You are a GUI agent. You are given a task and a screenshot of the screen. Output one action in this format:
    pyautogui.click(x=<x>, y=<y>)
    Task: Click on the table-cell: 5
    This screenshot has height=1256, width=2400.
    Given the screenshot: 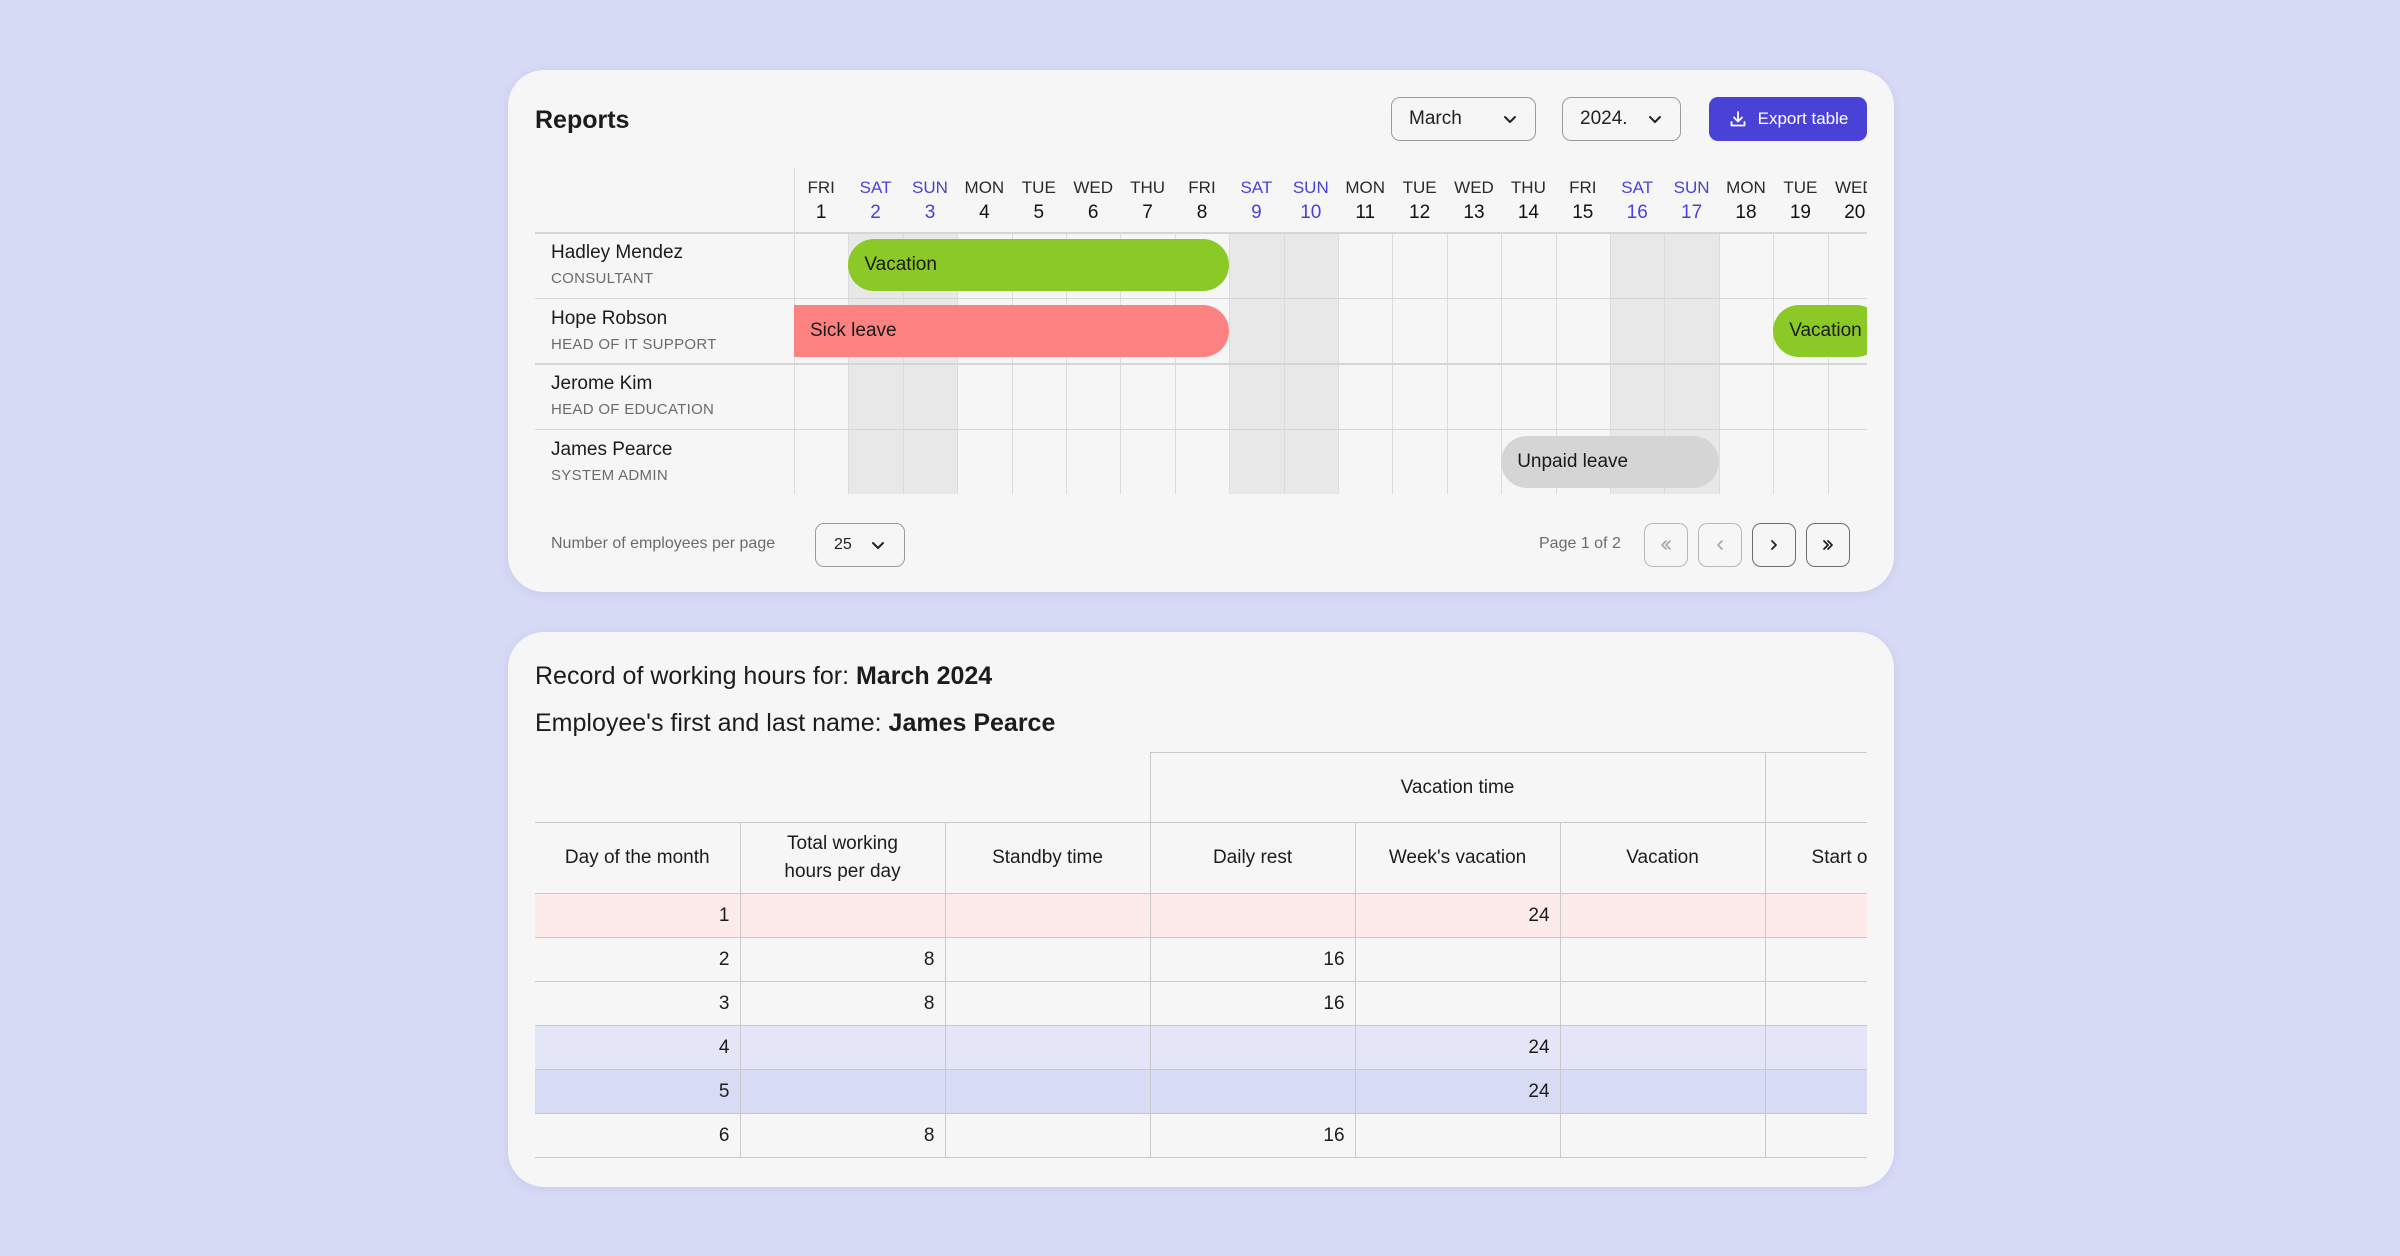 What is the action you would take?
    pyautogui.click(x=638, y=1091)
    